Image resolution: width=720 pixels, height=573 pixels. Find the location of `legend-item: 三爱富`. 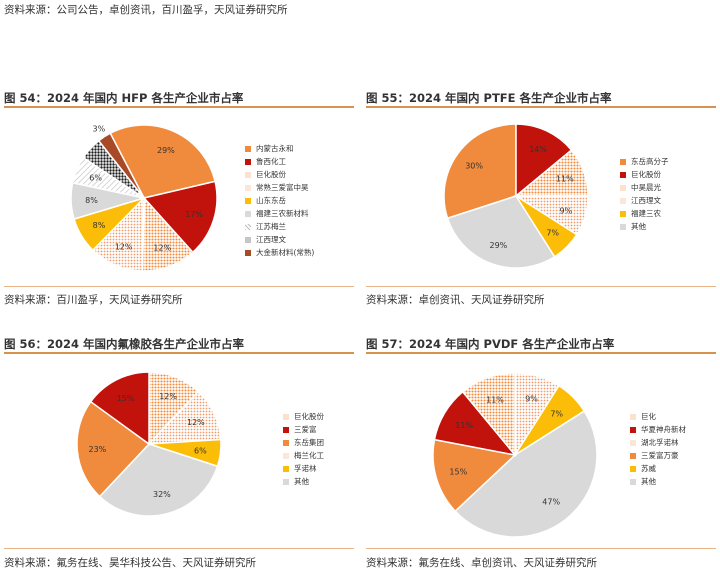

legend-item: 三爱富 is located at coordinates (303, 429).